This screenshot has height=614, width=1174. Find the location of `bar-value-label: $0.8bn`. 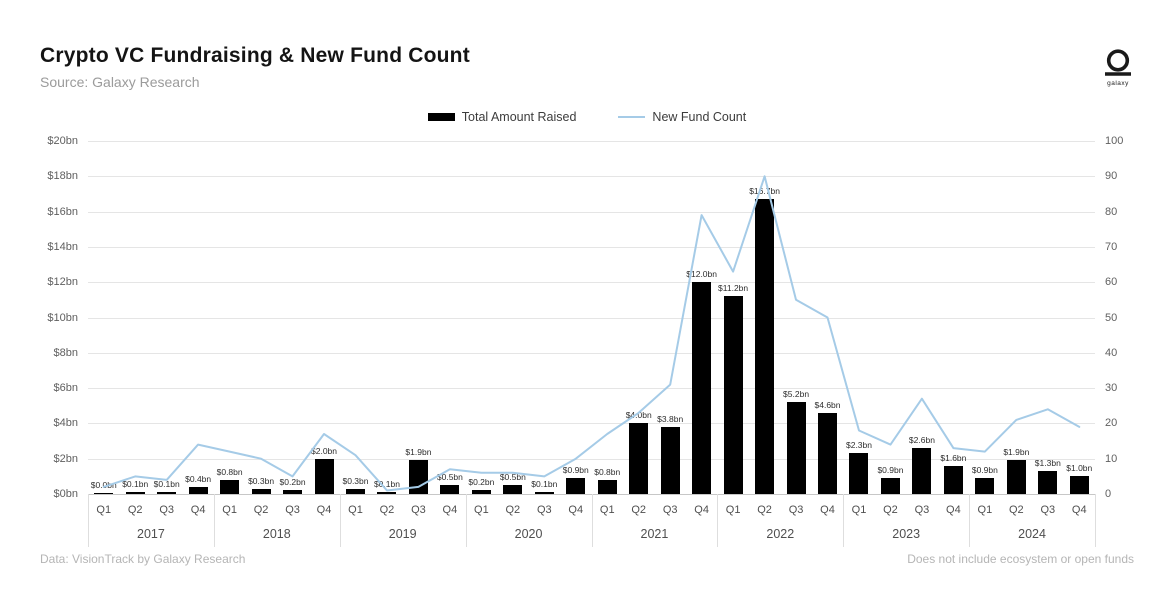

bar-value-label: $0.8bn is located at coordinates (607, 471).